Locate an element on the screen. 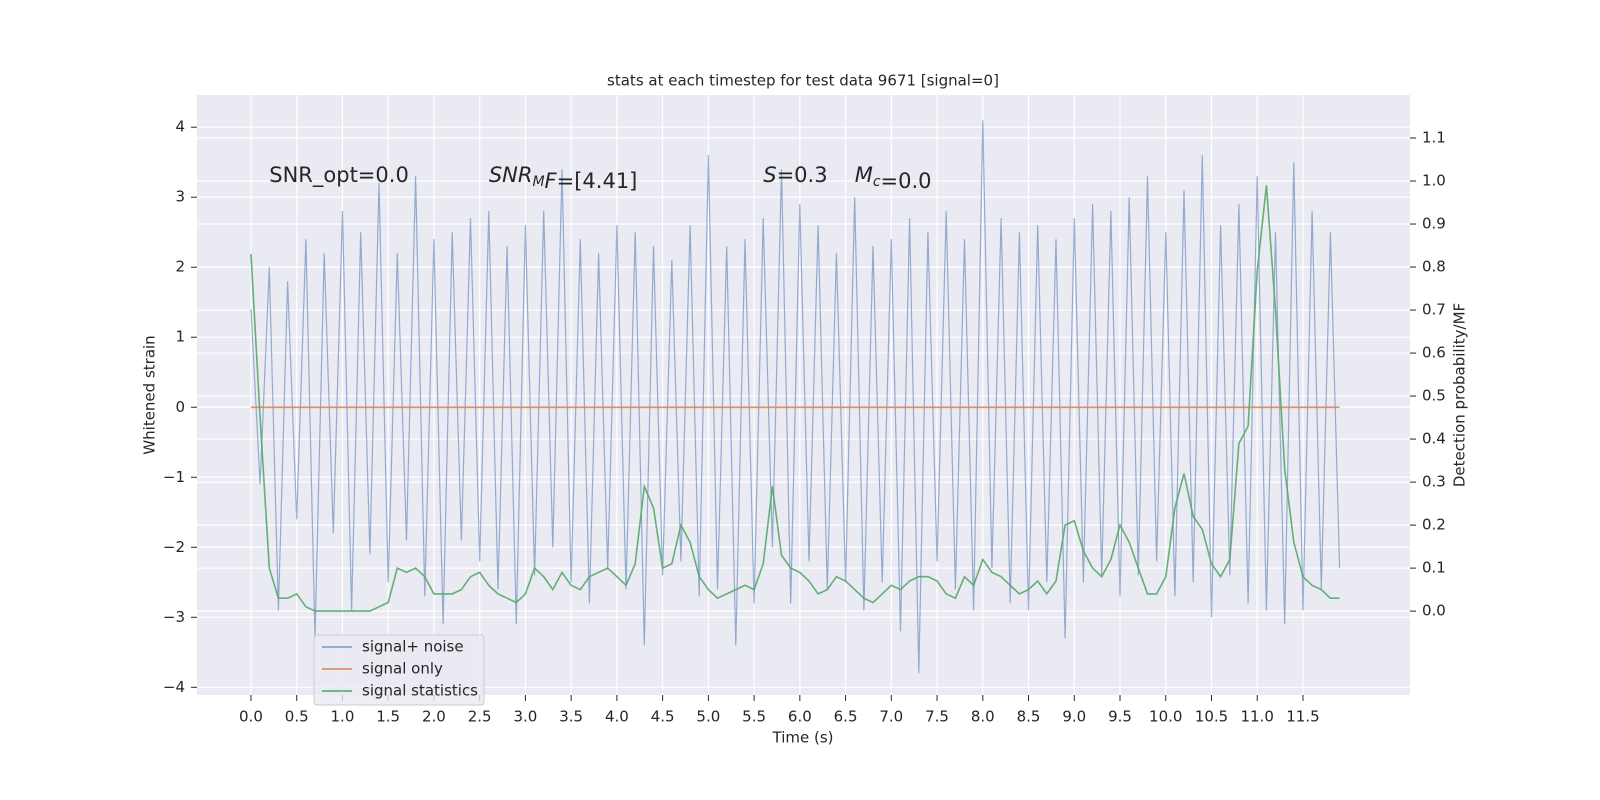  x-tick-label: 9.5 is located at coordinates (1120, 717).